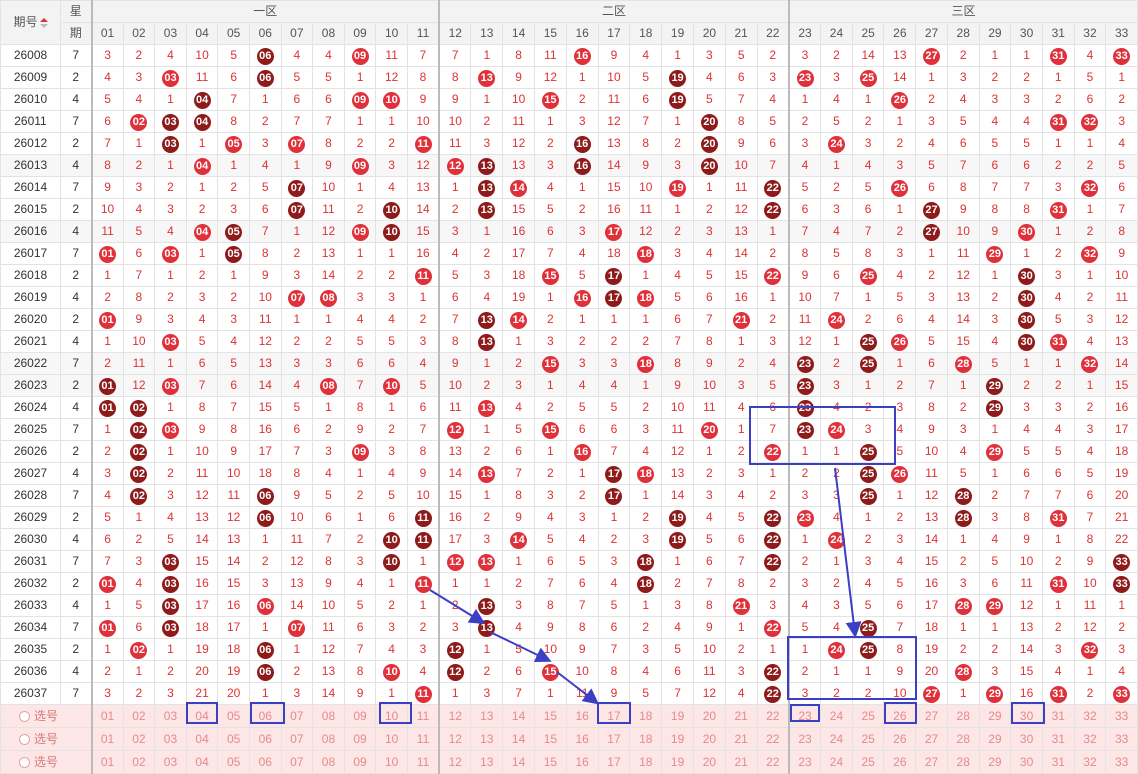  I want to click on sort-icon, so click(43, 22).